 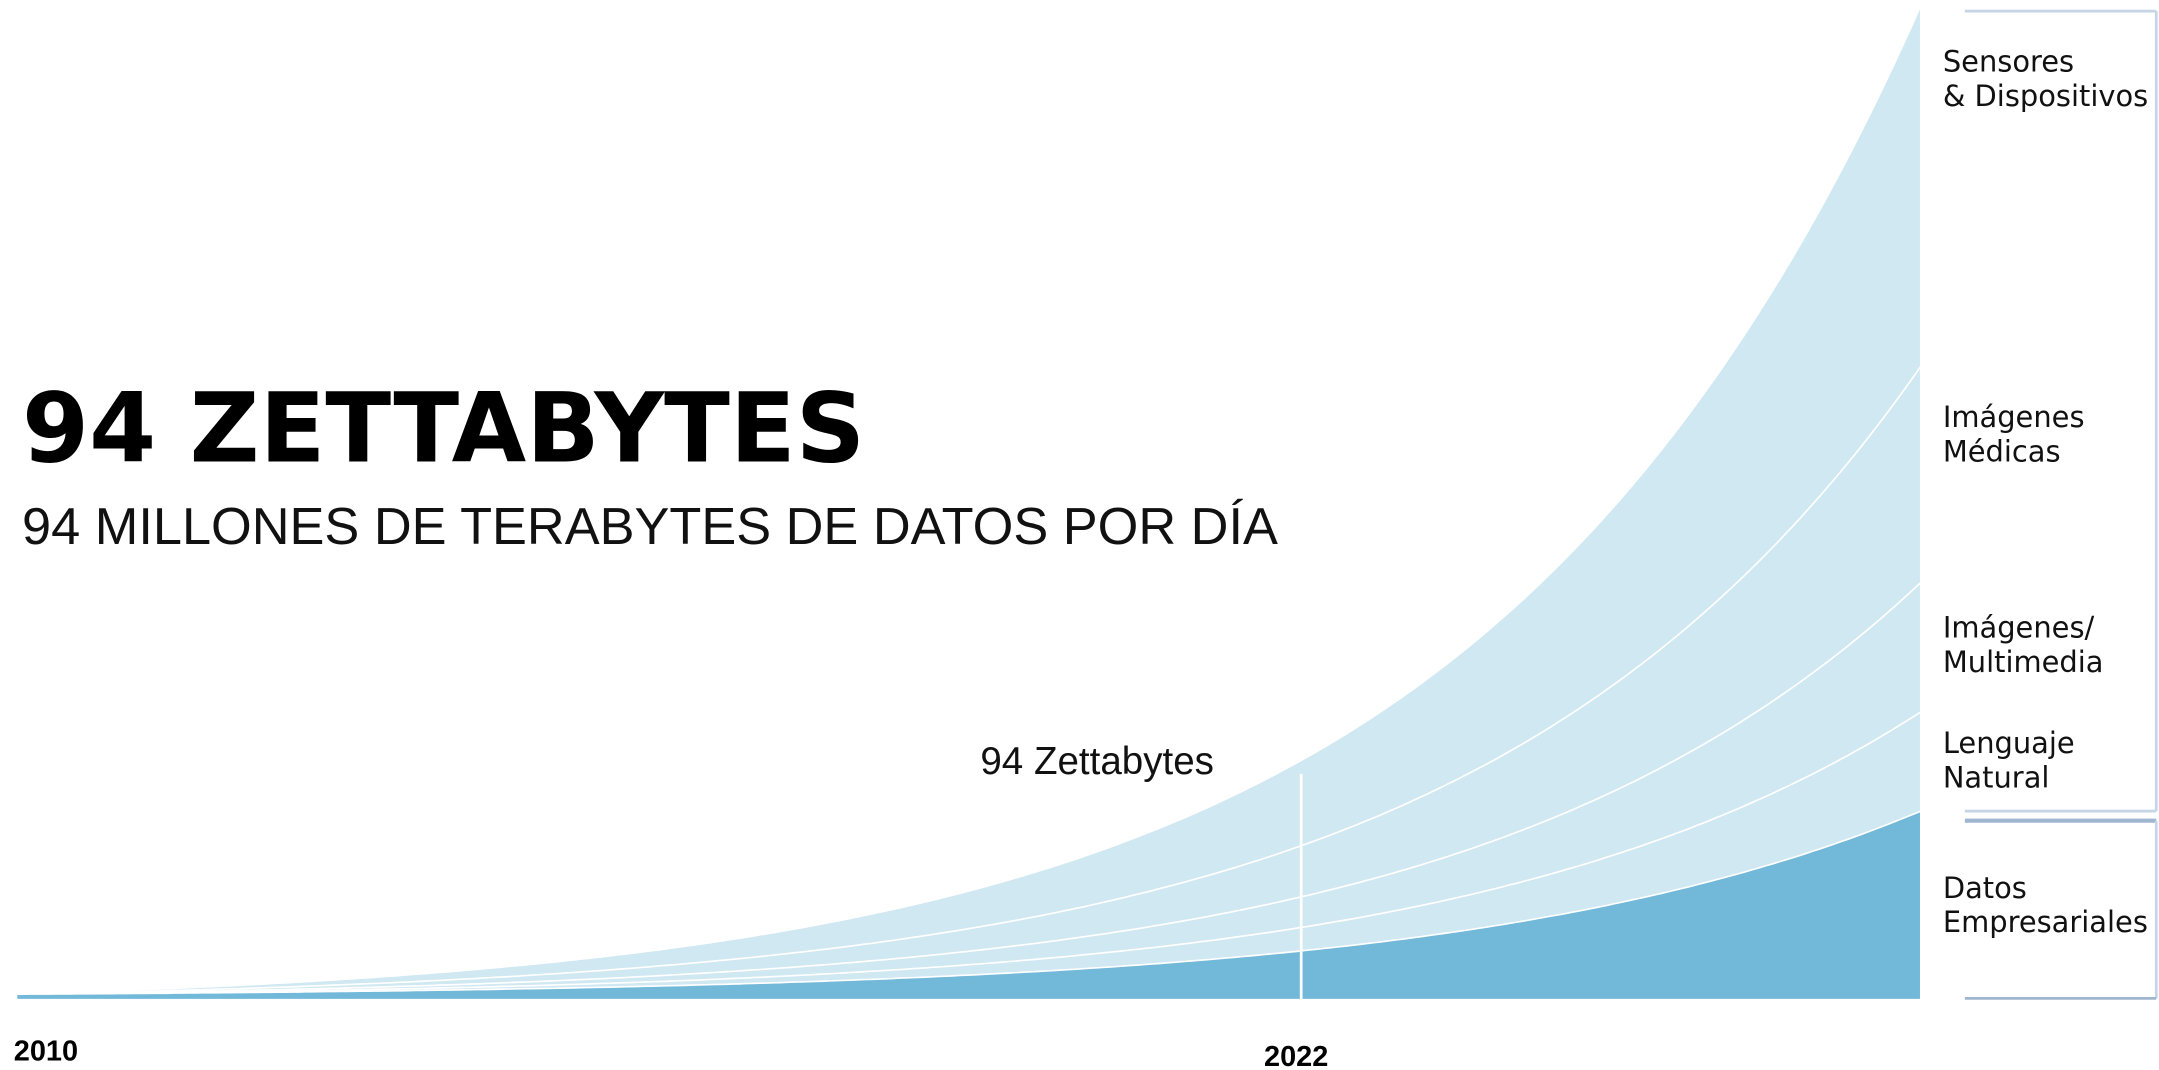 What do you see at coordinates (1296, 1055) in the screenshot?
I see `year-label: 2022` at bounding box center [1296, 1055].